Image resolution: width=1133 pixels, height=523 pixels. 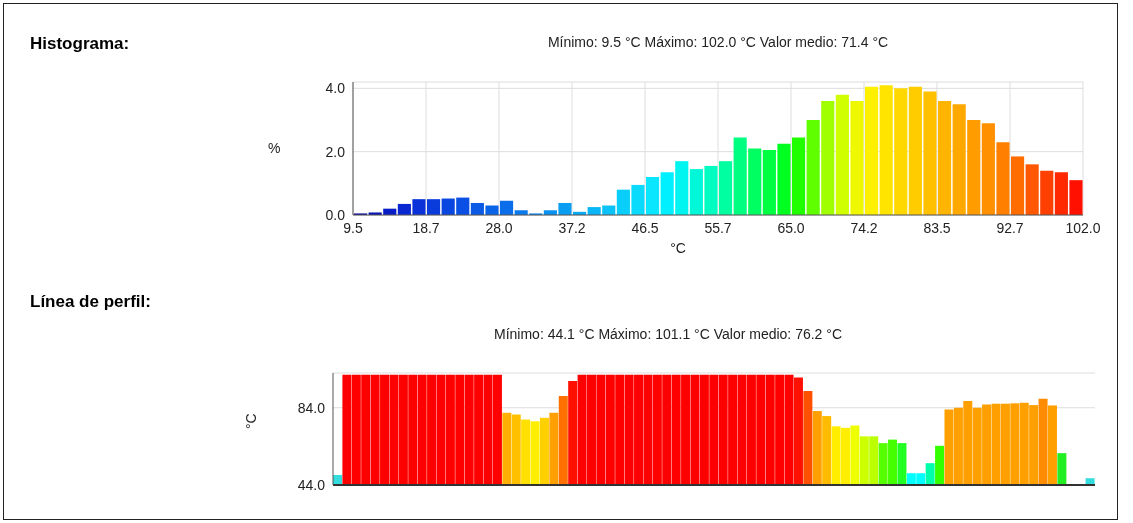 What do you see at coordinates (864, 227) in the screenshot?
I see `x-tick-label: 74.2` at bounding box center [864, 227].